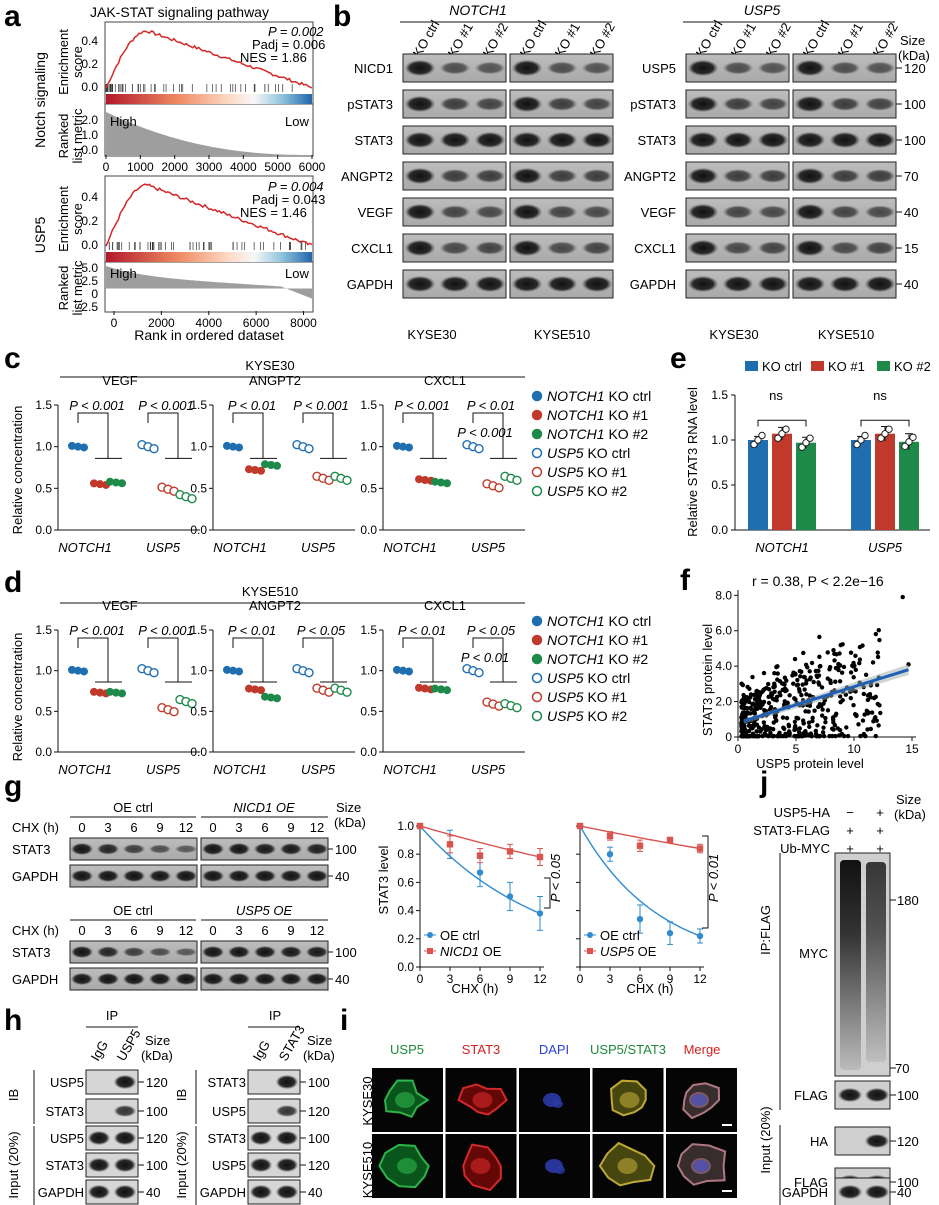 The width and height of the screenshot is (939, 1205). What do you see at coordinates (31, 849) in the screenshot?
I see `g-row-label: STAT3` at bounding box center [31, 849].